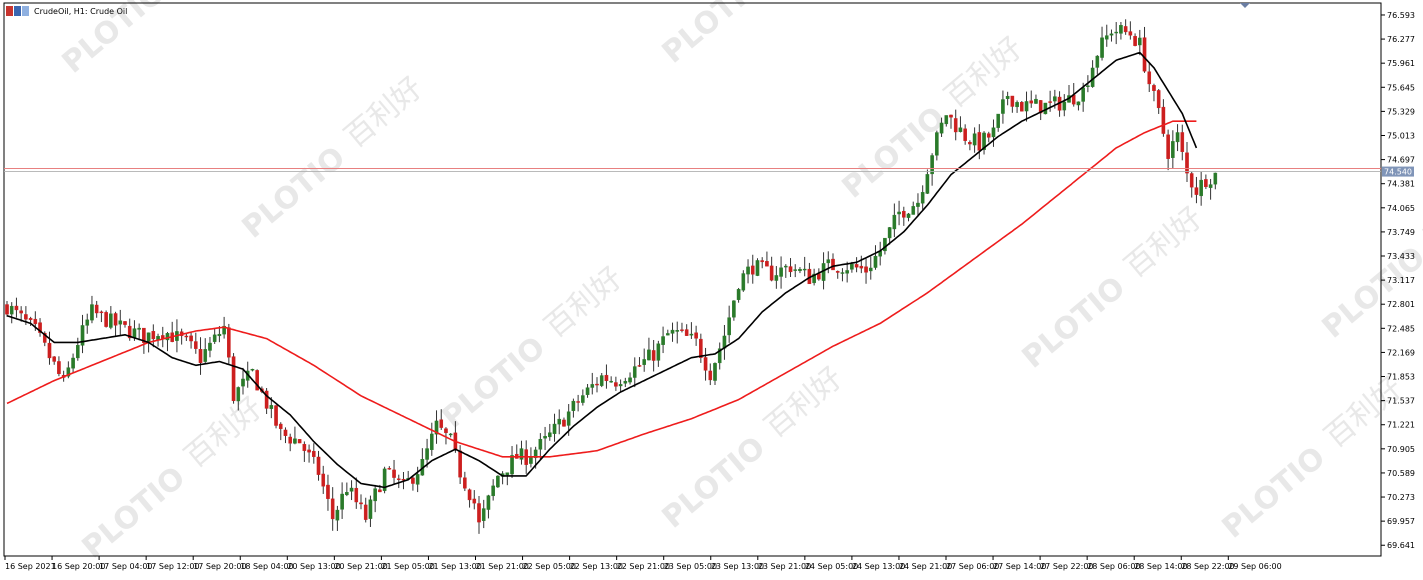 This screenshot has width=1423, height=580. Describe the element at coordinates (1401, 135) in the screenshot. I see `y-tick-label: 75.013` at that location.